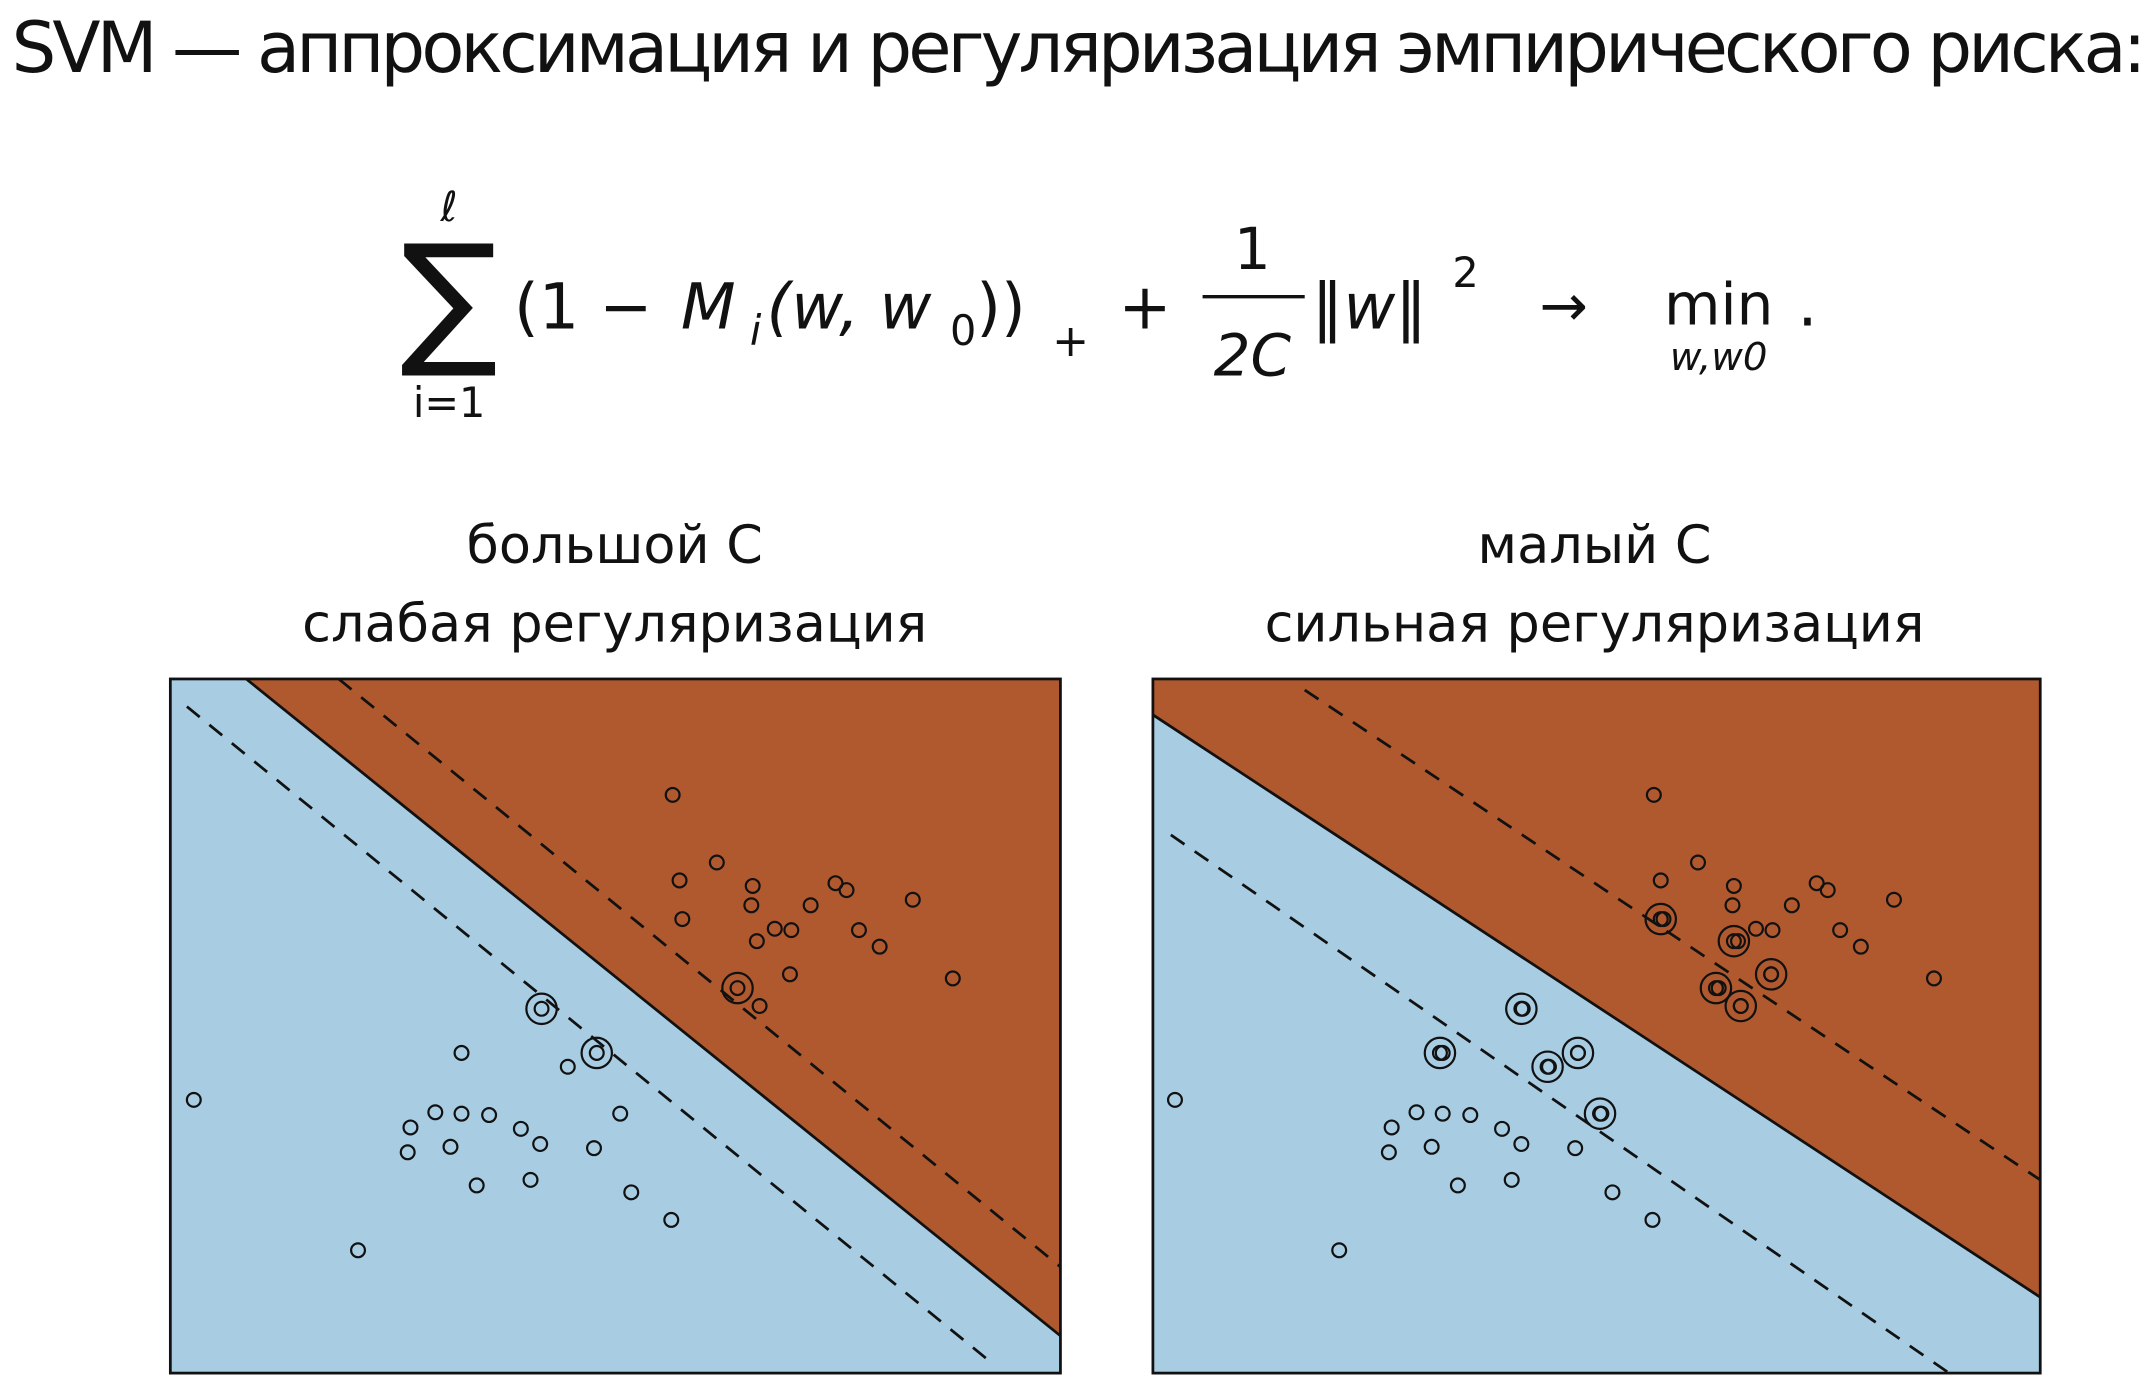 The image size is (2154, 1384). Describe the element at coordinates (1595, 624) in the screenshot. I see `panel-subtitle: сильная регуляризация` at that location.